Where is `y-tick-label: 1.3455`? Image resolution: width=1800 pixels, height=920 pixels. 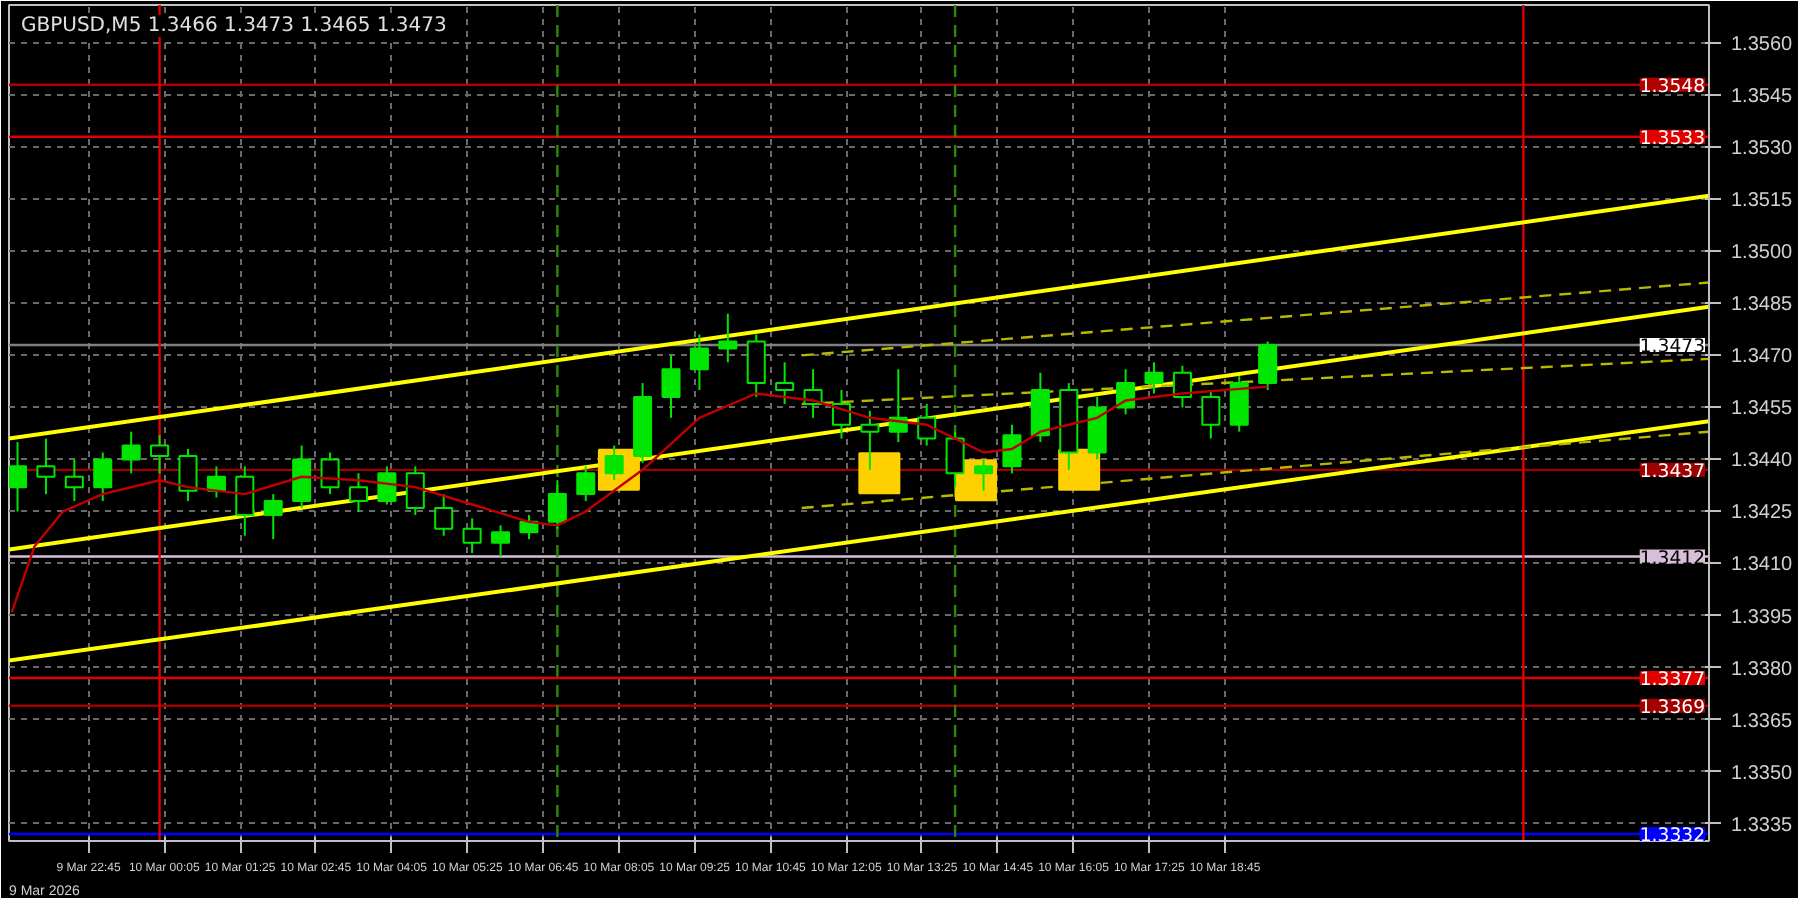
y-tick-label: 1.3455 is located at coordinates (1762, 409).